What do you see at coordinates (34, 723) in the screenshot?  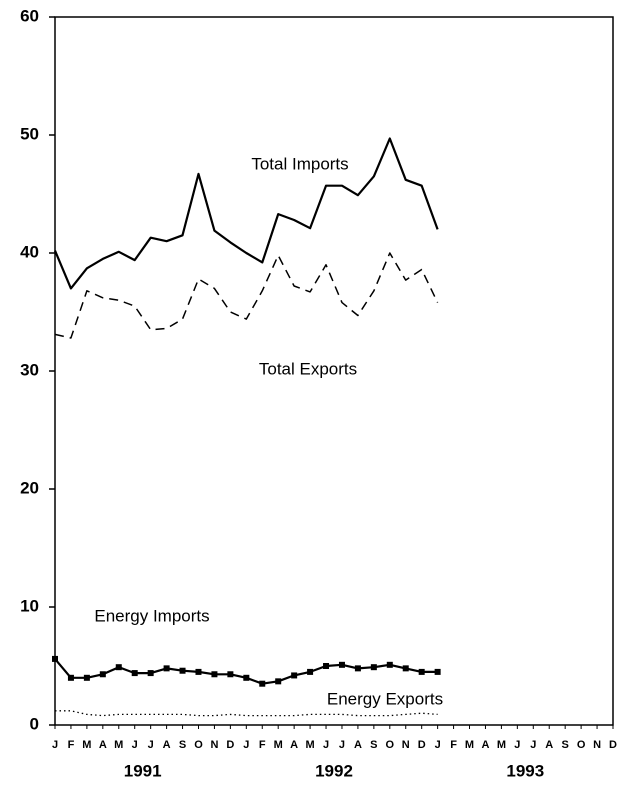 I see `y-tick-label: 0` at bounding box center [34, 723].